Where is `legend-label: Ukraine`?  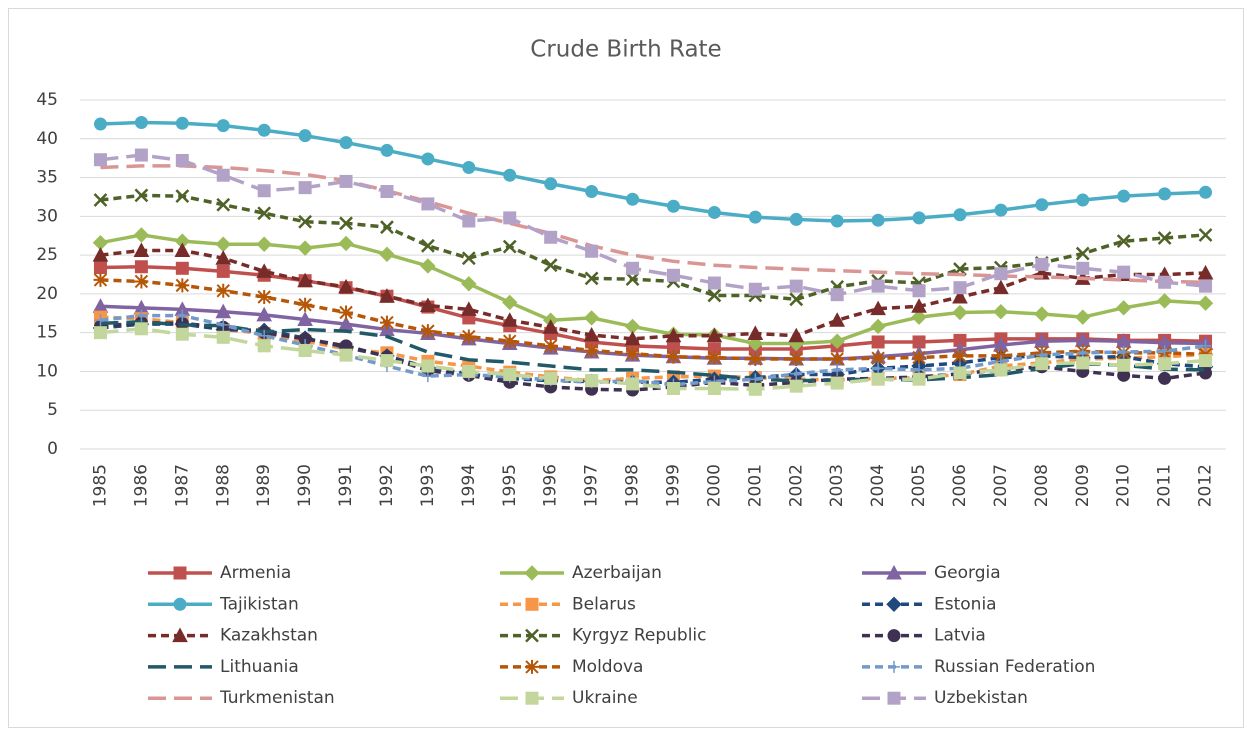
legend-label: Ukraine is located at coordinates (605, 698).